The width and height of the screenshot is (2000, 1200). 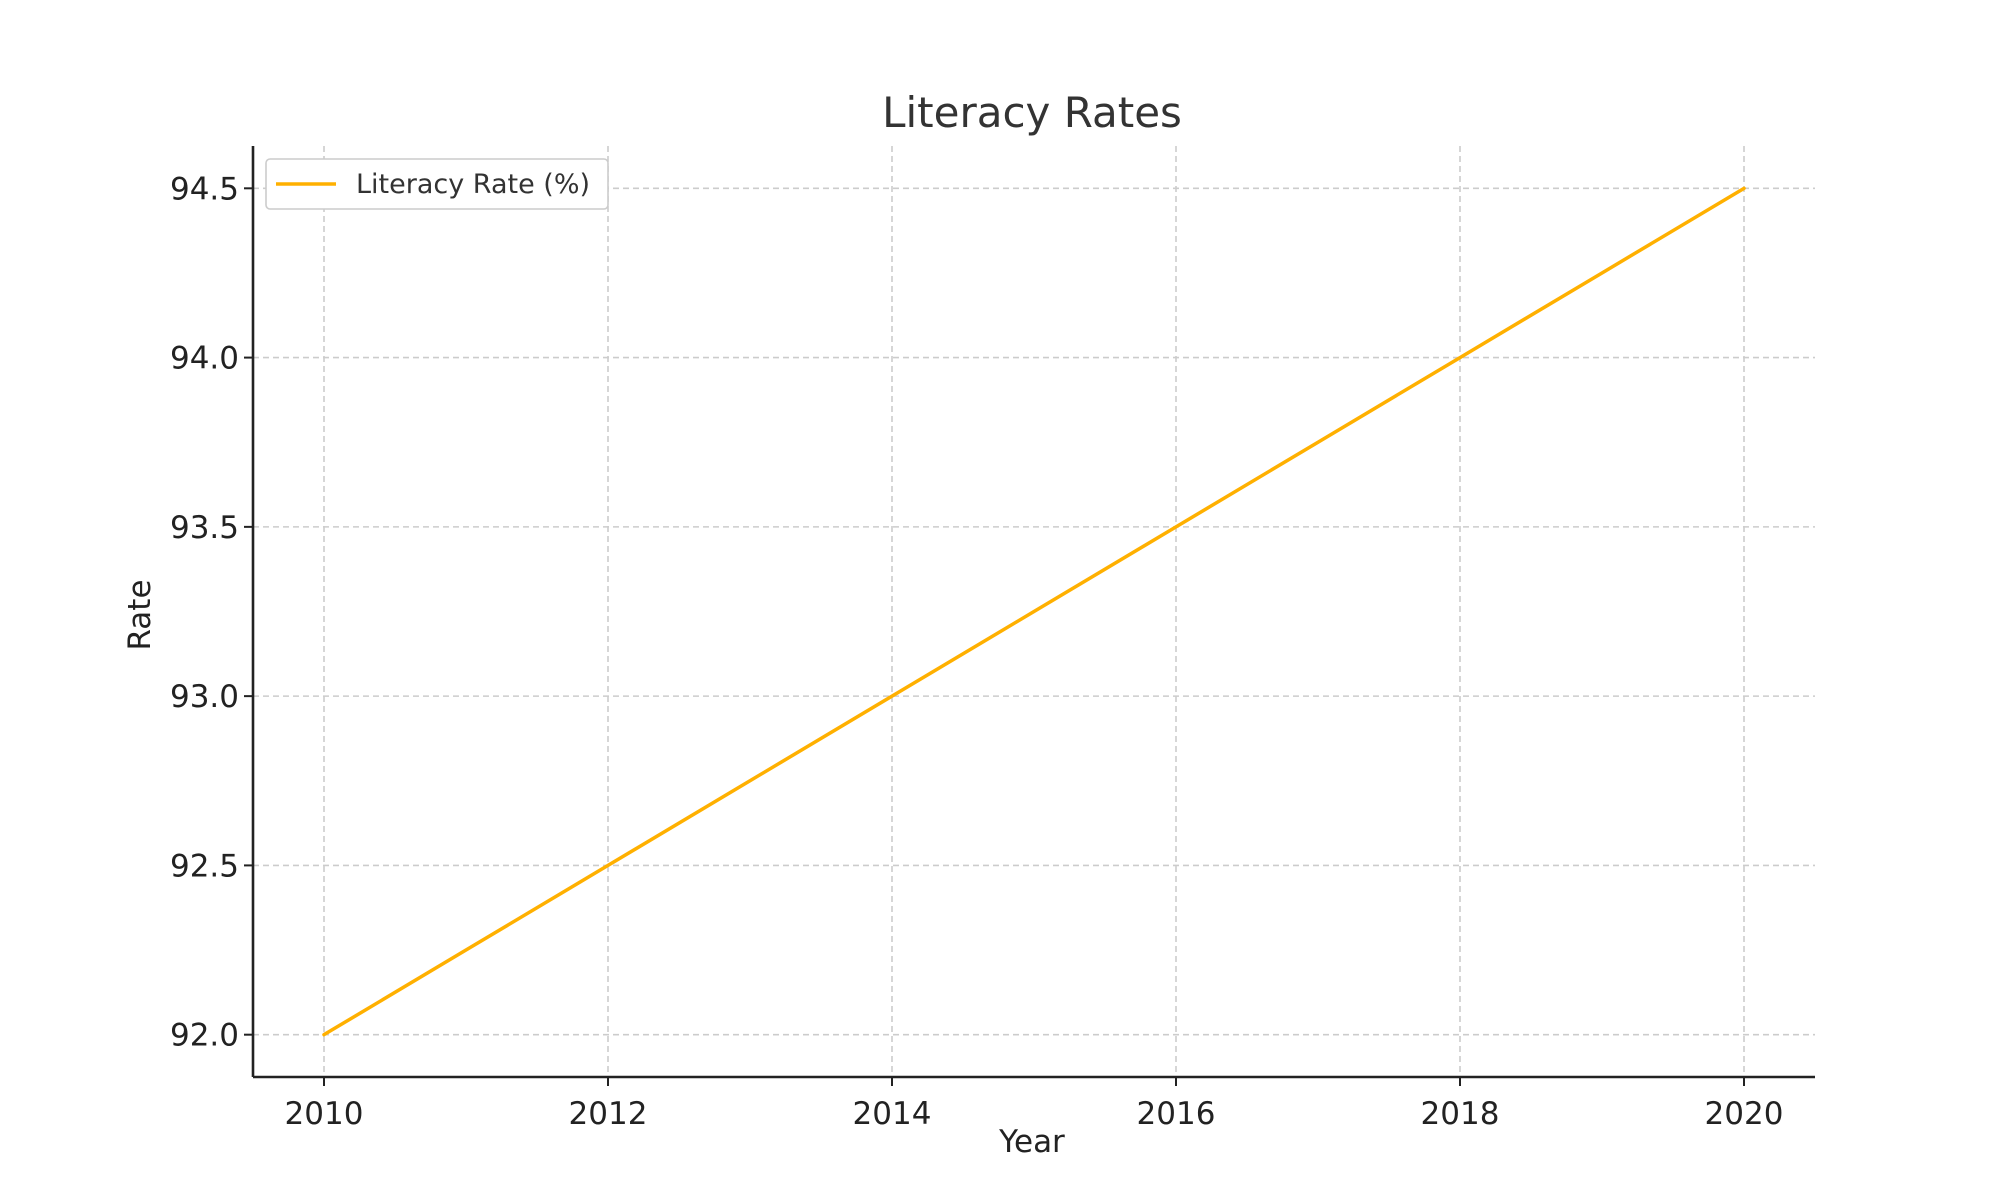 What do you see at coordinates (1031, 1142) in the screenshot?
I see `x-axis-label: Year` at bounding box center [1031, 1142].